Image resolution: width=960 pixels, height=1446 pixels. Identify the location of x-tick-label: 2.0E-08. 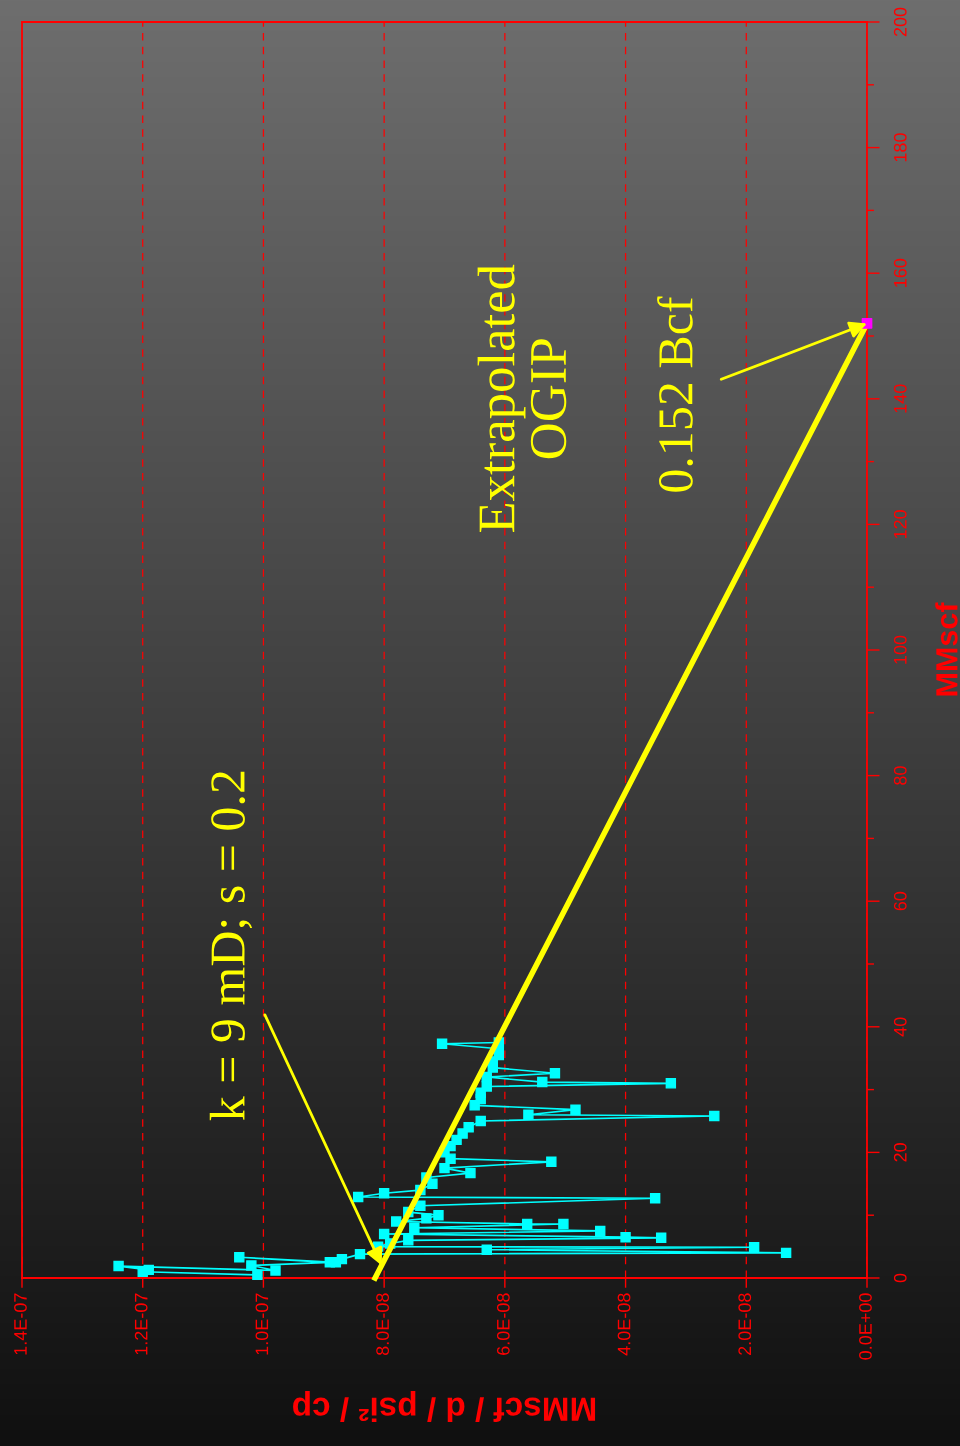
(745, 1324).